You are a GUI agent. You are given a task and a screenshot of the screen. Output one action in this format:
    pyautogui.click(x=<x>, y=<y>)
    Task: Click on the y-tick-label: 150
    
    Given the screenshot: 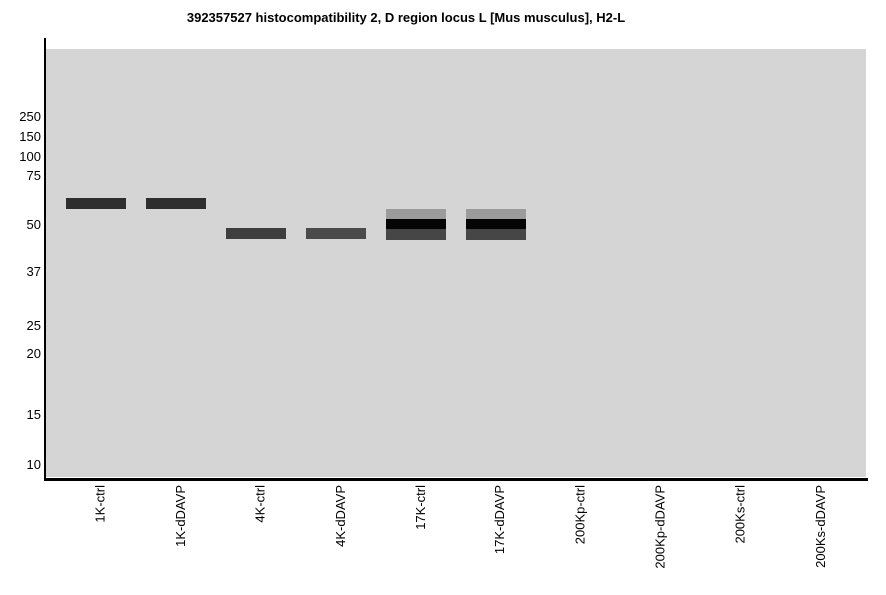 What is the action you would take?
    pyautogui.click(x=30, y=136)
    